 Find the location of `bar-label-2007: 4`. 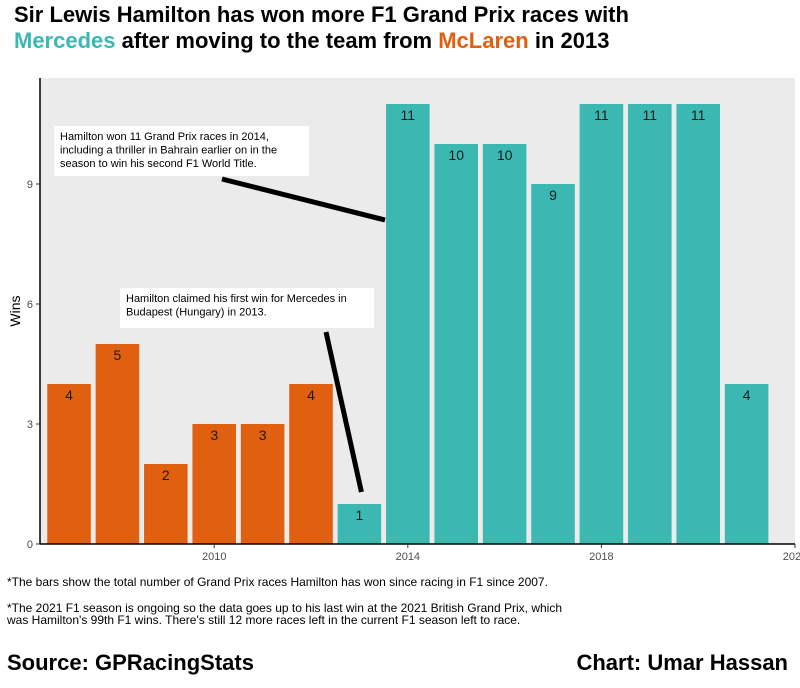

bar-label-2007: 4 is located at coordinates (69, 395).